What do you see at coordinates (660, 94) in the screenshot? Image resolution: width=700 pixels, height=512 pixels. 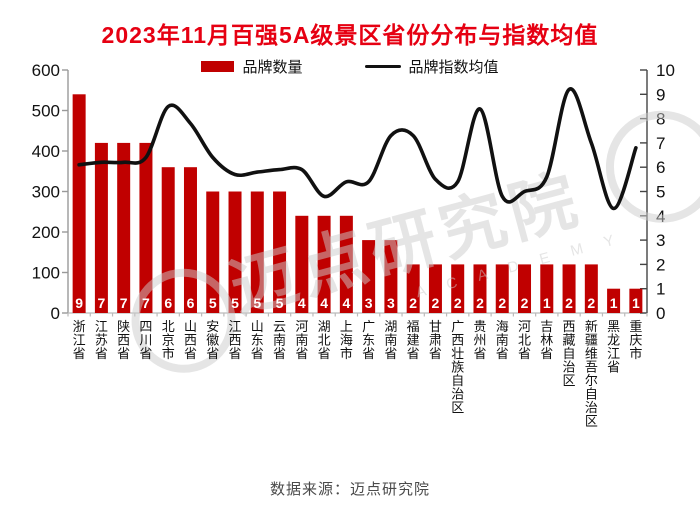 I see `right-axis-tick-label: 9` at bounding box center [660, 94].